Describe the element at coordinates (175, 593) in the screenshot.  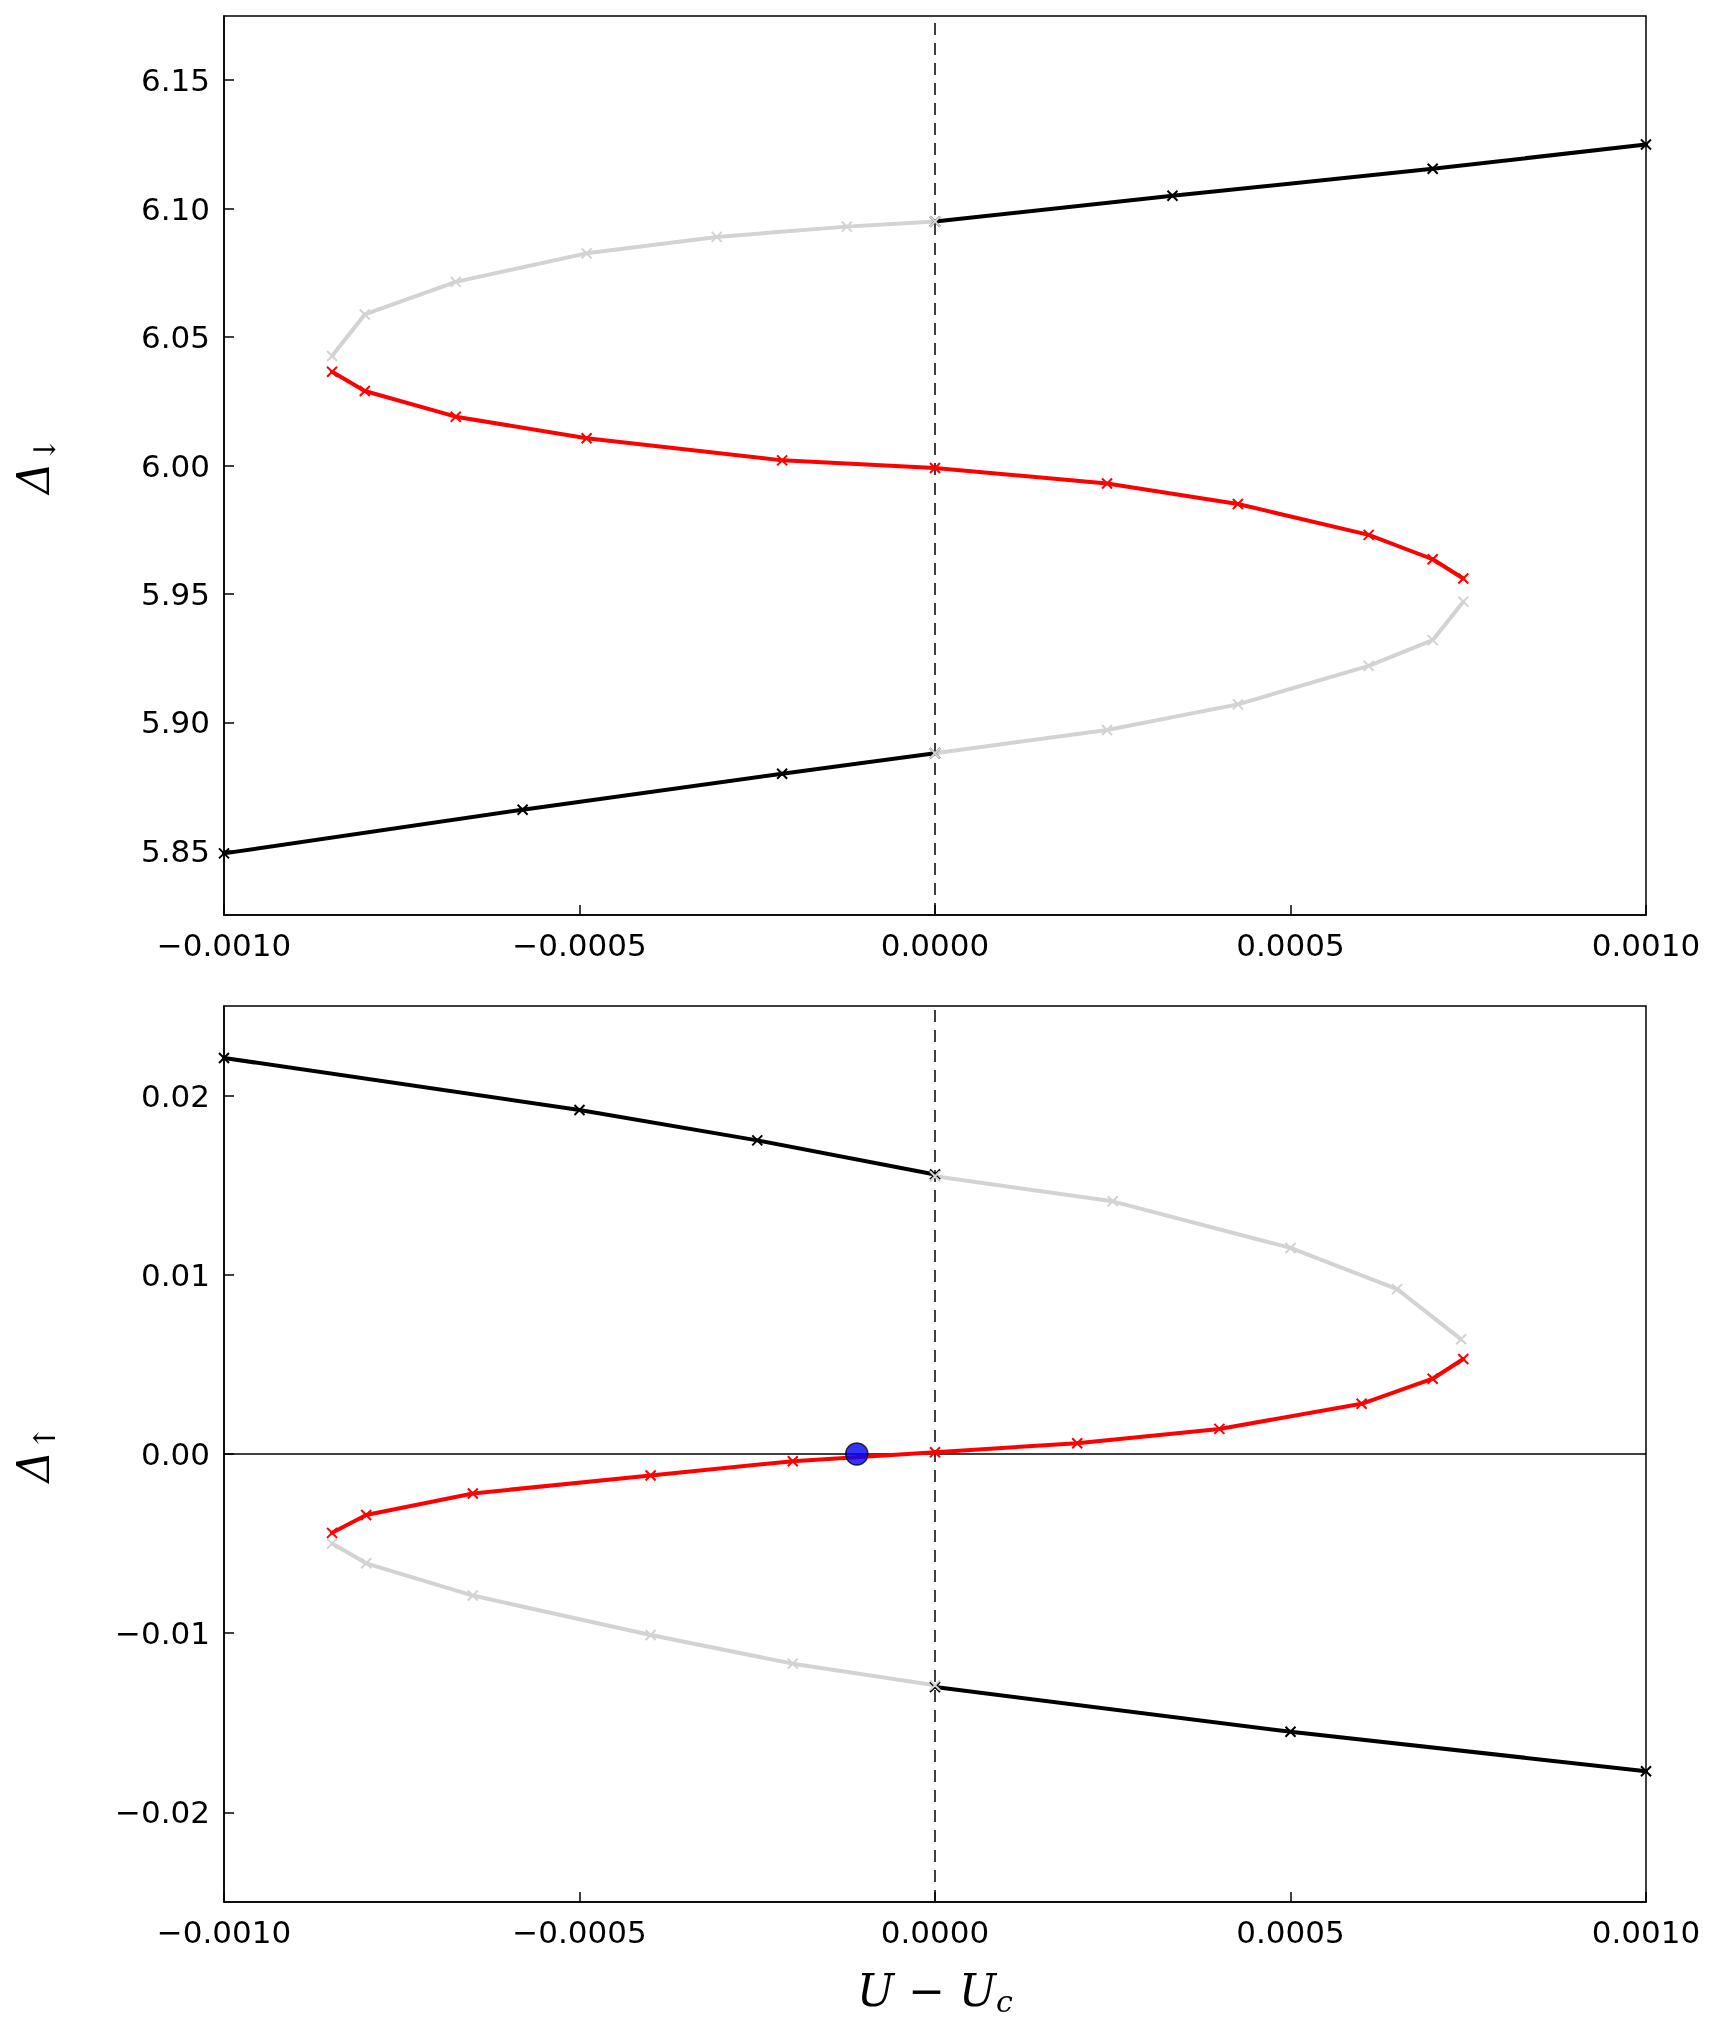
I see `y-tick-label: 5.95` at that location.